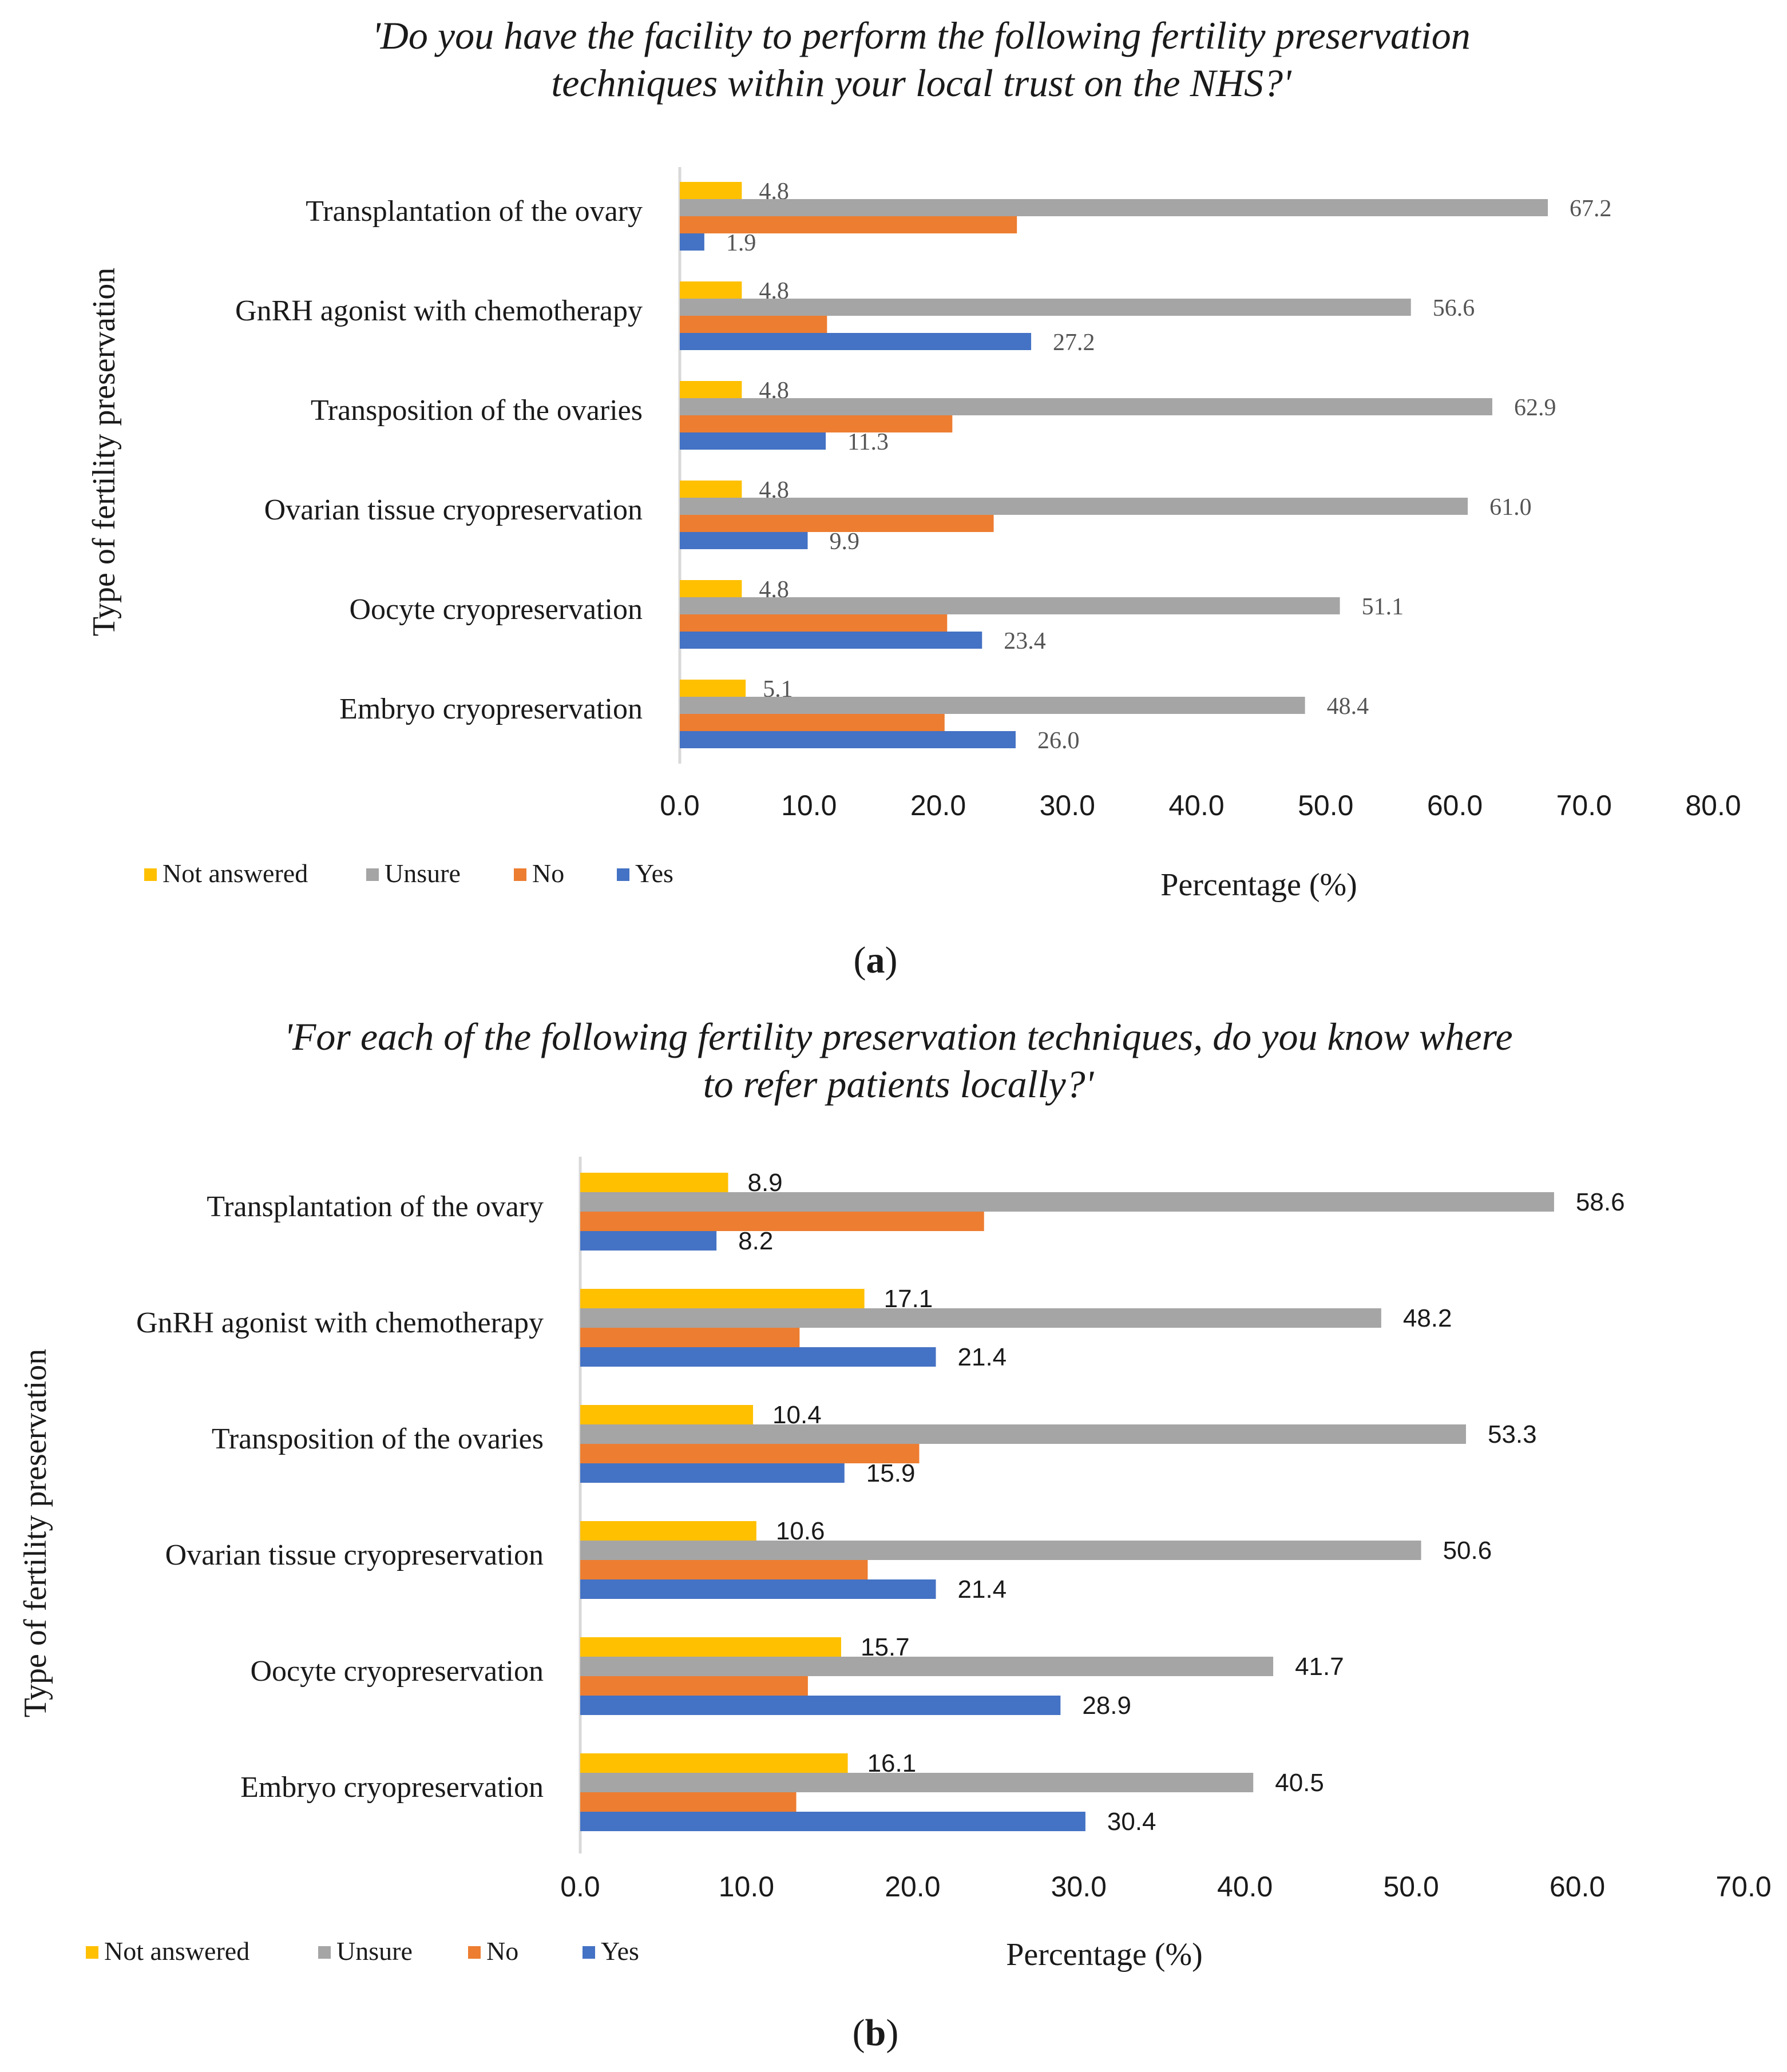  I want to click on chart-a-x-tick-label: 0.0, so click(680, 805).